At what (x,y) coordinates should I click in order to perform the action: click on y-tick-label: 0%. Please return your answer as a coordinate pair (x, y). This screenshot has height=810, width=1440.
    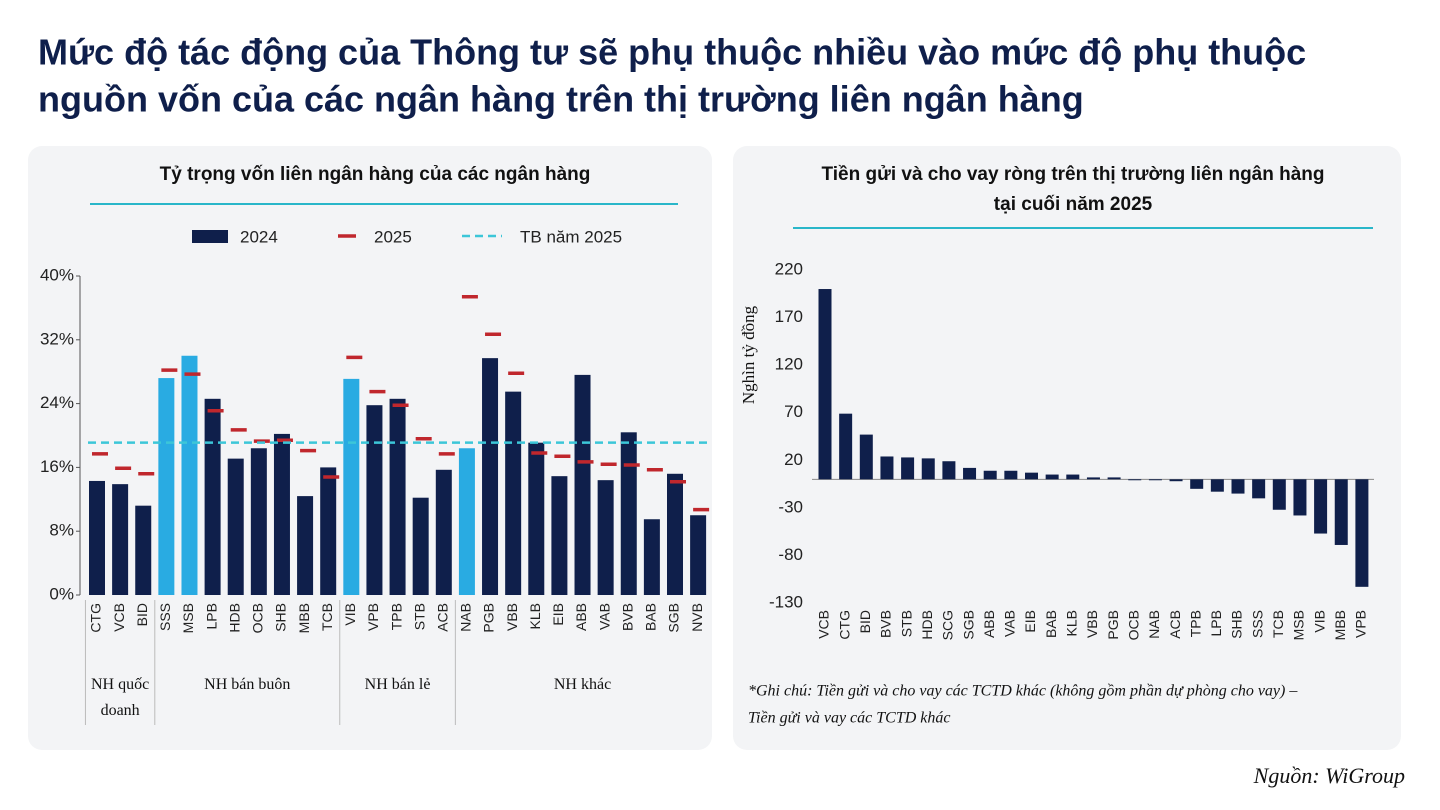
    Looking at the image, I should click on (61, 593).